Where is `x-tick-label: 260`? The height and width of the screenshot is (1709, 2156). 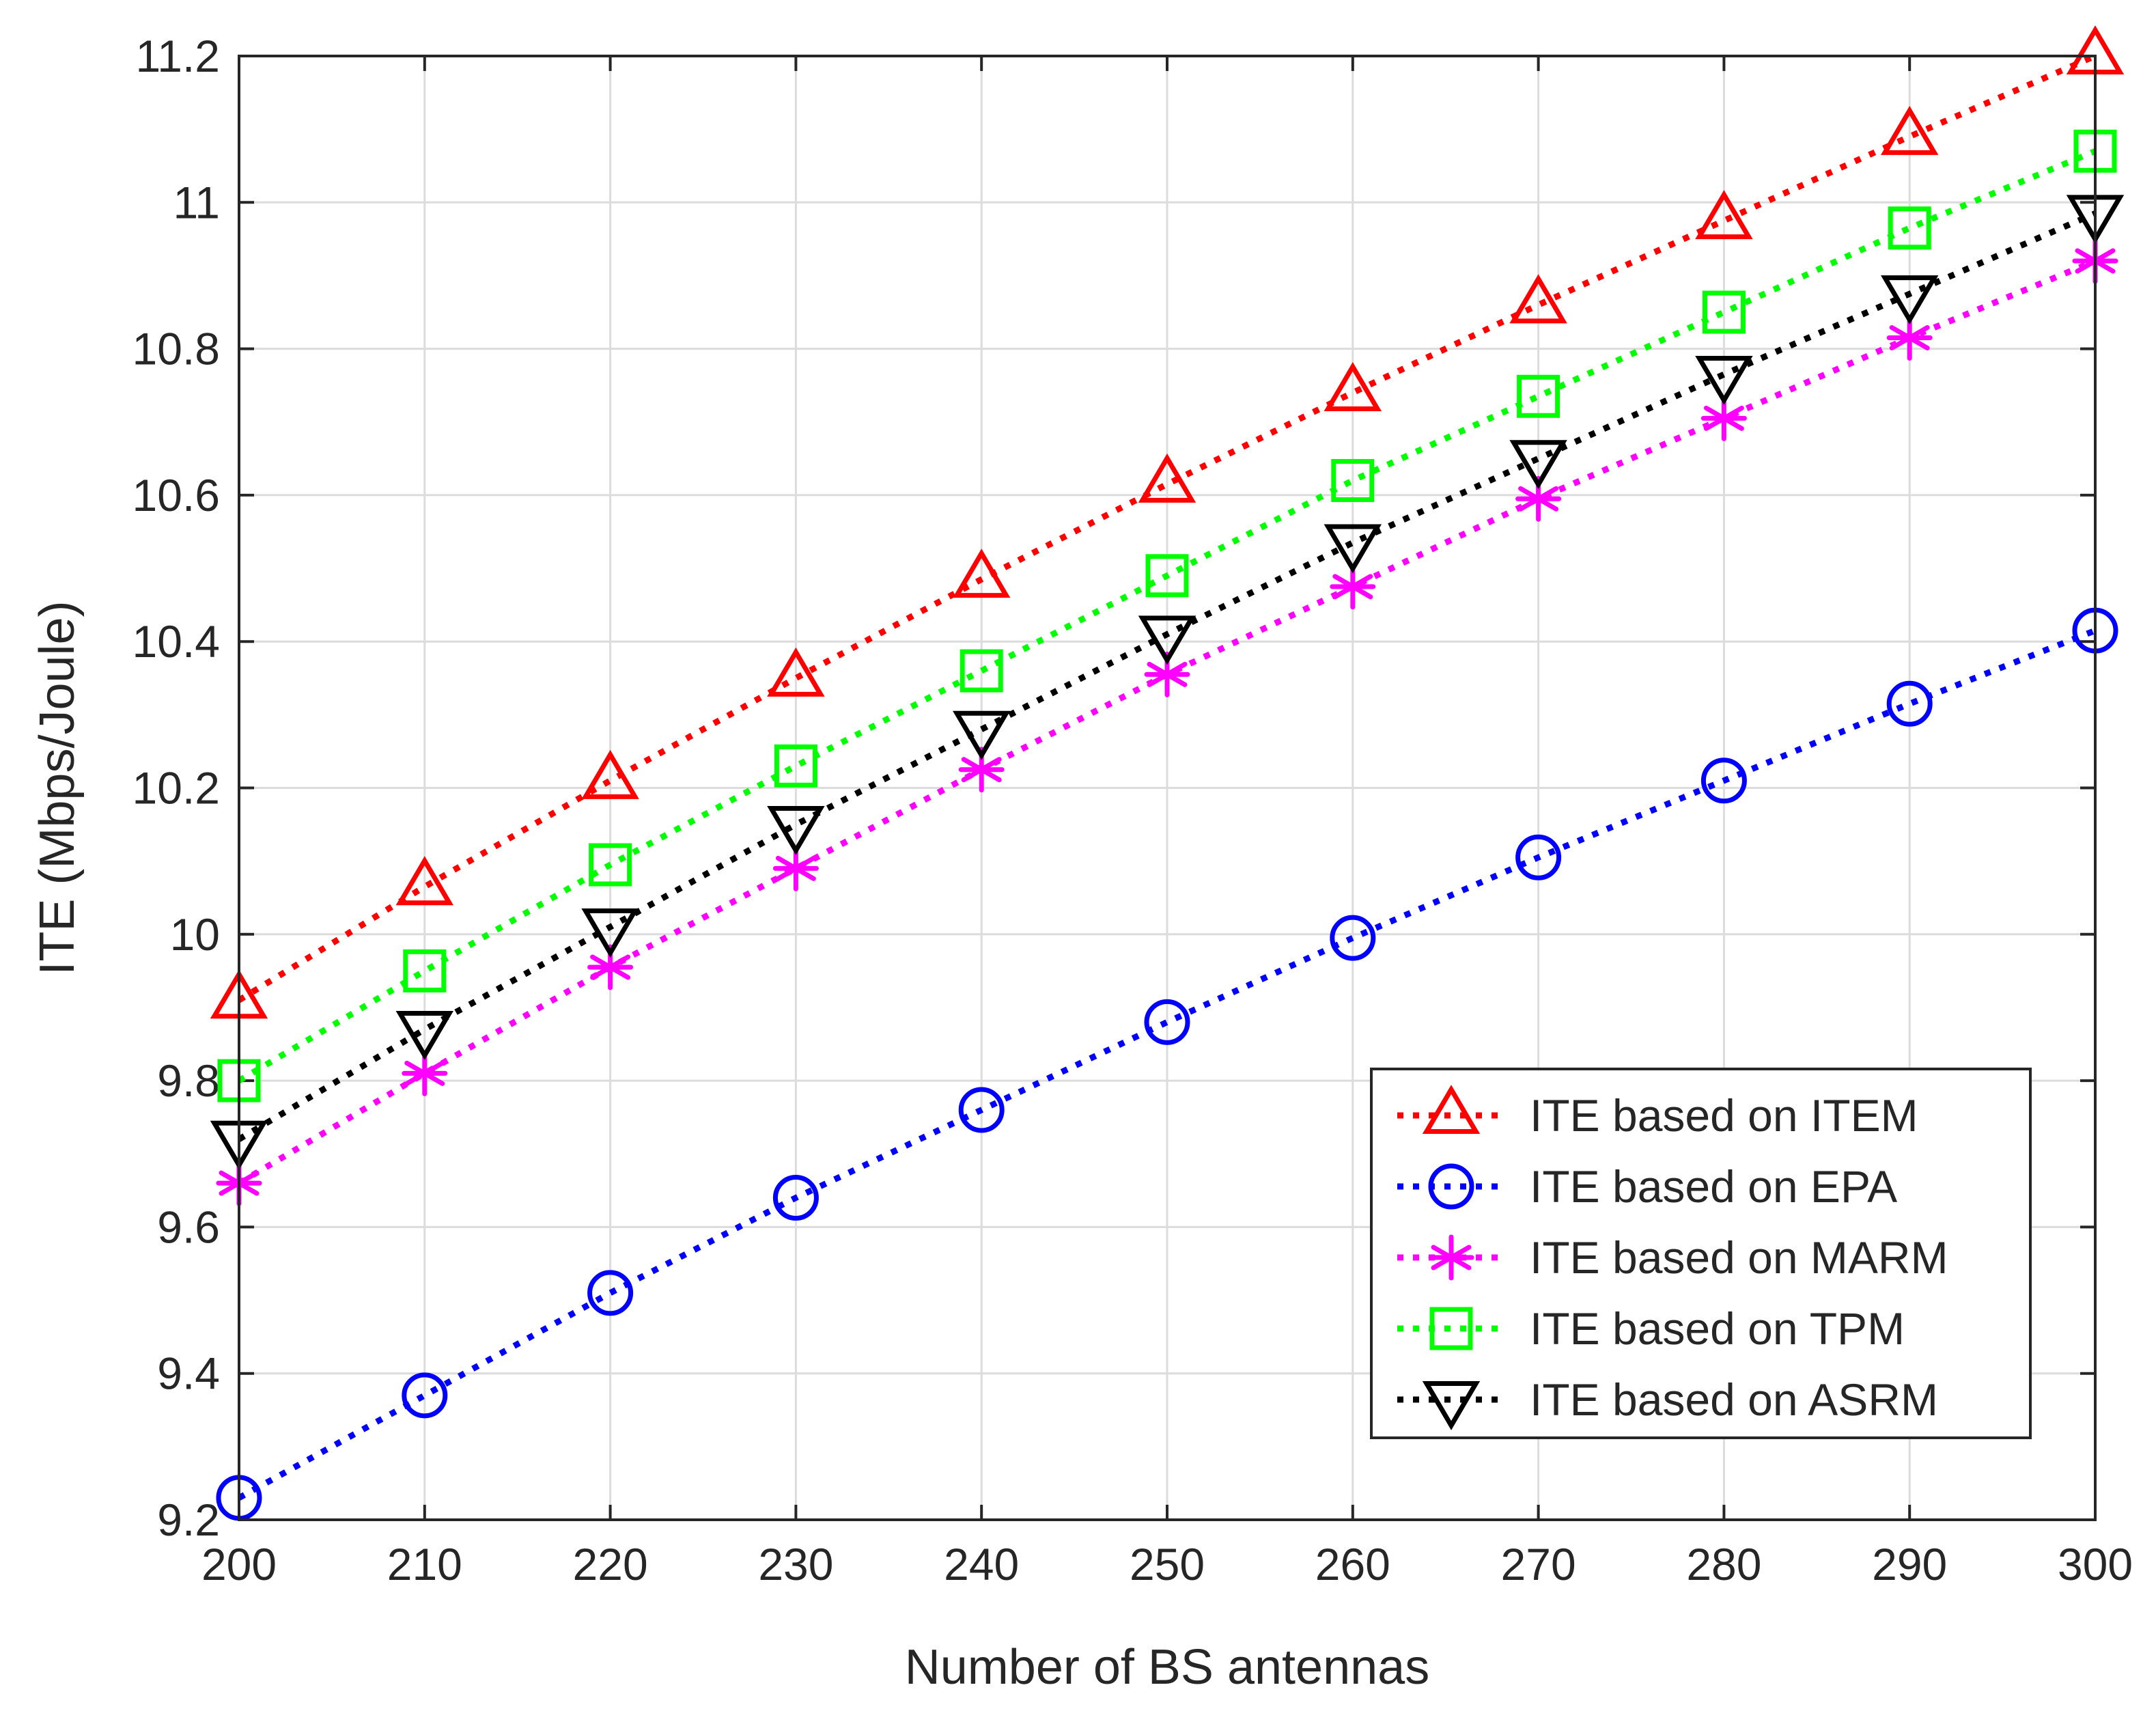 x-tick-label: 260 is located at coordinates (1352, 1564).